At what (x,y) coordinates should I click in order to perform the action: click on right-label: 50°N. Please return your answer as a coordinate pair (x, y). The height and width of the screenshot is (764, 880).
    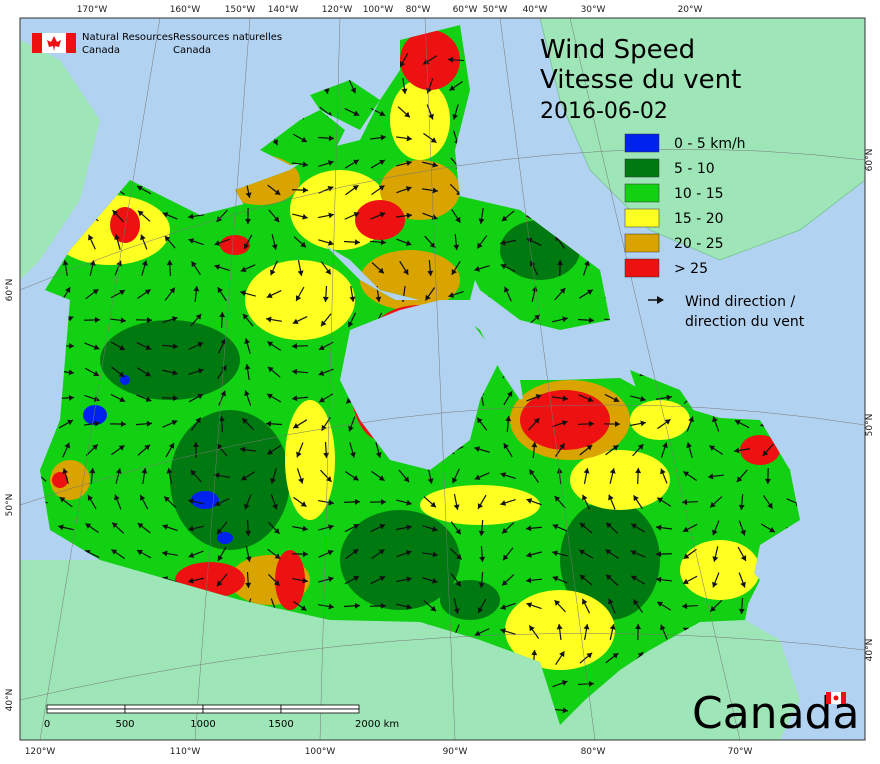
    Looking at the image, I should click on (870, 425).